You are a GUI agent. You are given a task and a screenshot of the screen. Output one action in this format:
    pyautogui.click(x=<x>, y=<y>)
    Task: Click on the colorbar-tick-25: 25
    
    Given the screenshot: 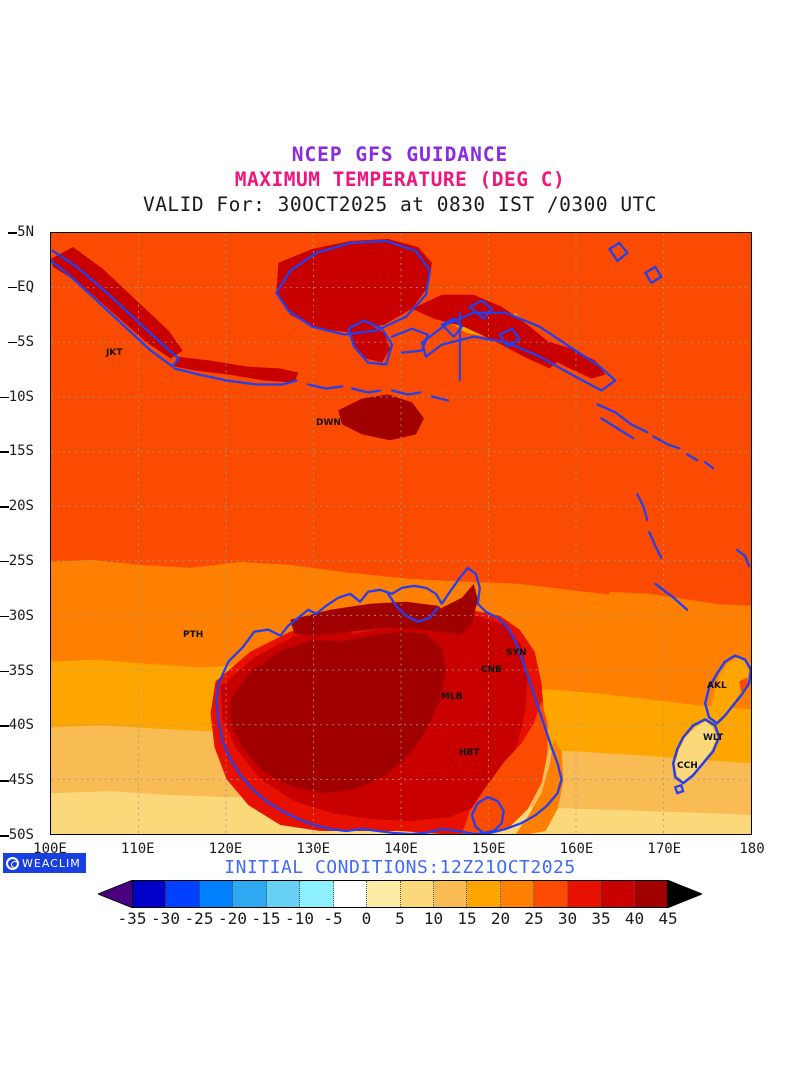 What is the action you would take?
    pyautogui.click(x=534, y=918)
    